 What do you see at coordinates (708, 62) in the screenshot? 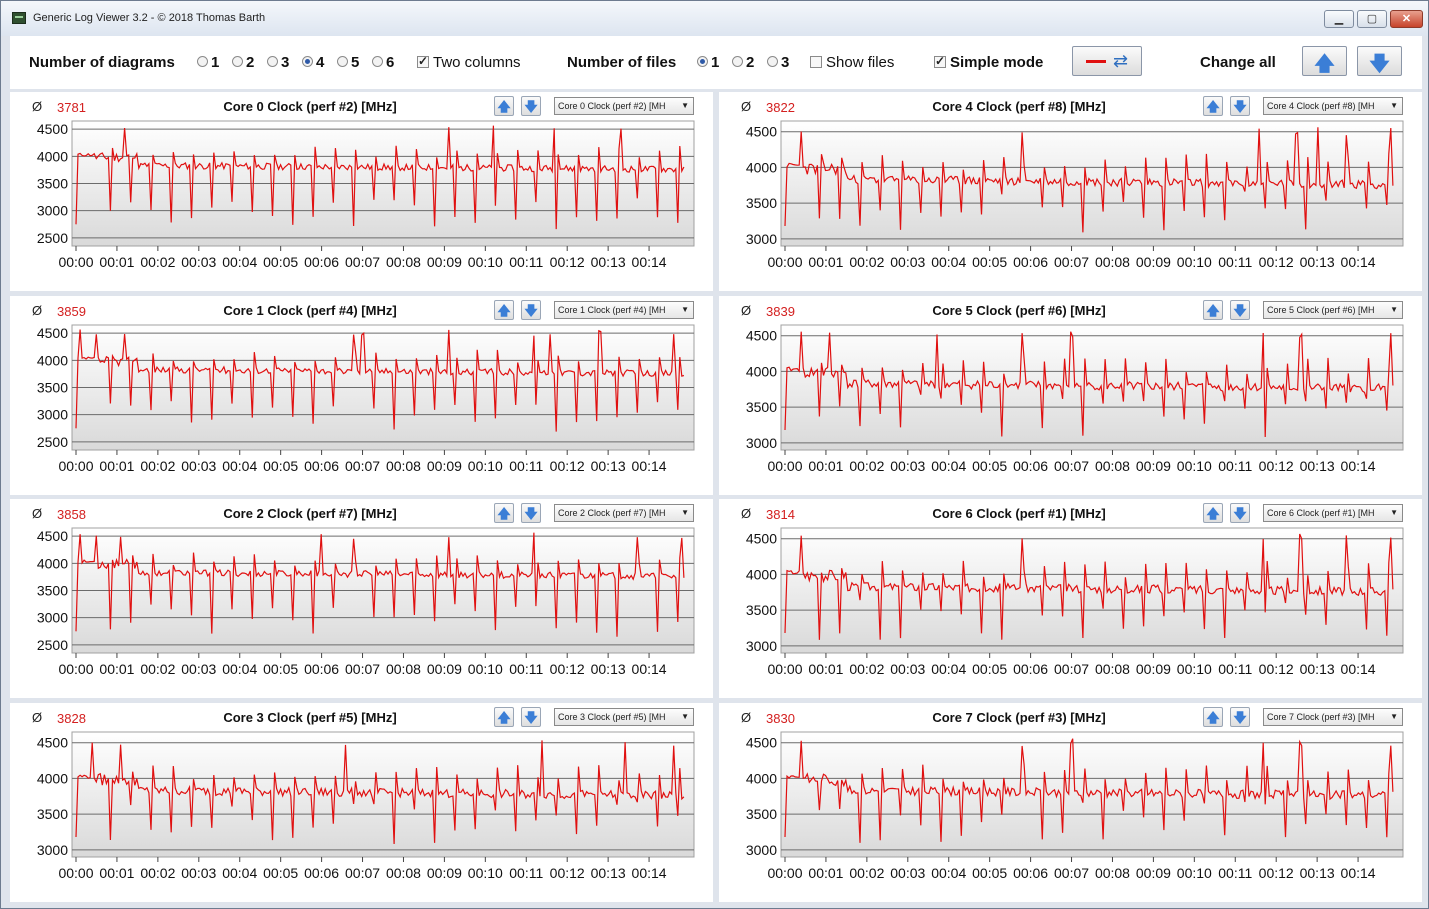
I see `files-radio-1: 1` at bounding box center [708, 62].